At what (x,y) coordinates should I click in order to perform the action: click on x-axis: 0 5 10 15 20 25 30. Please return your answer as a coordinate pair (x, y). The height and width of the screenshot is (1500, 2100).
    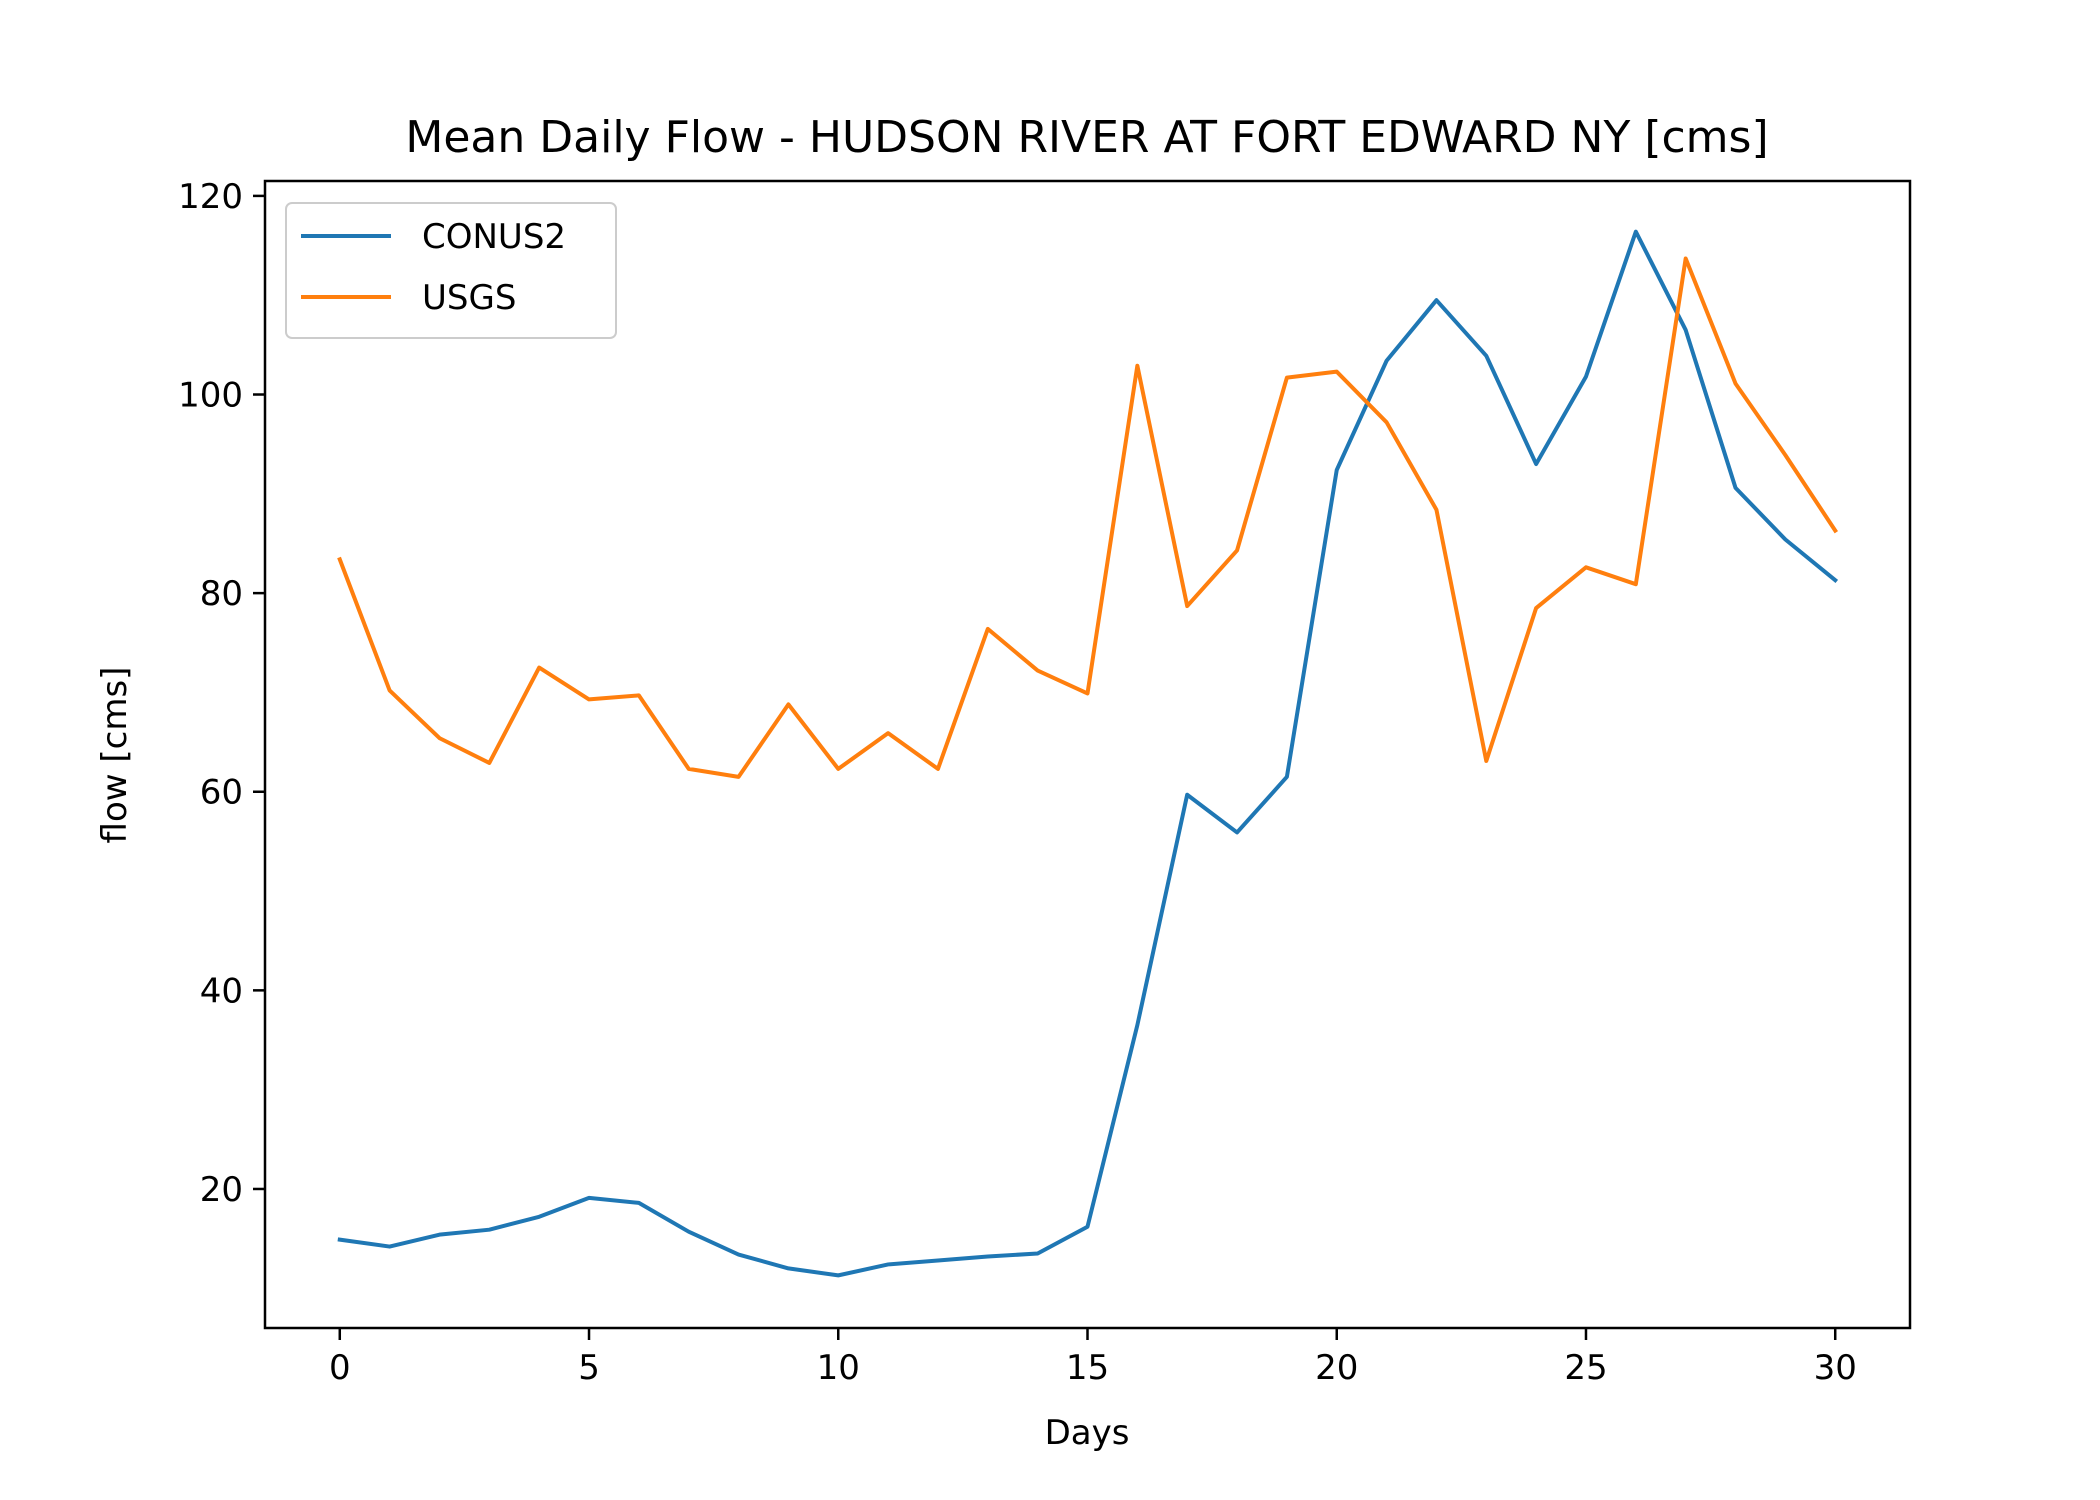
    Looking at the image, I should click on (1093, 1358).